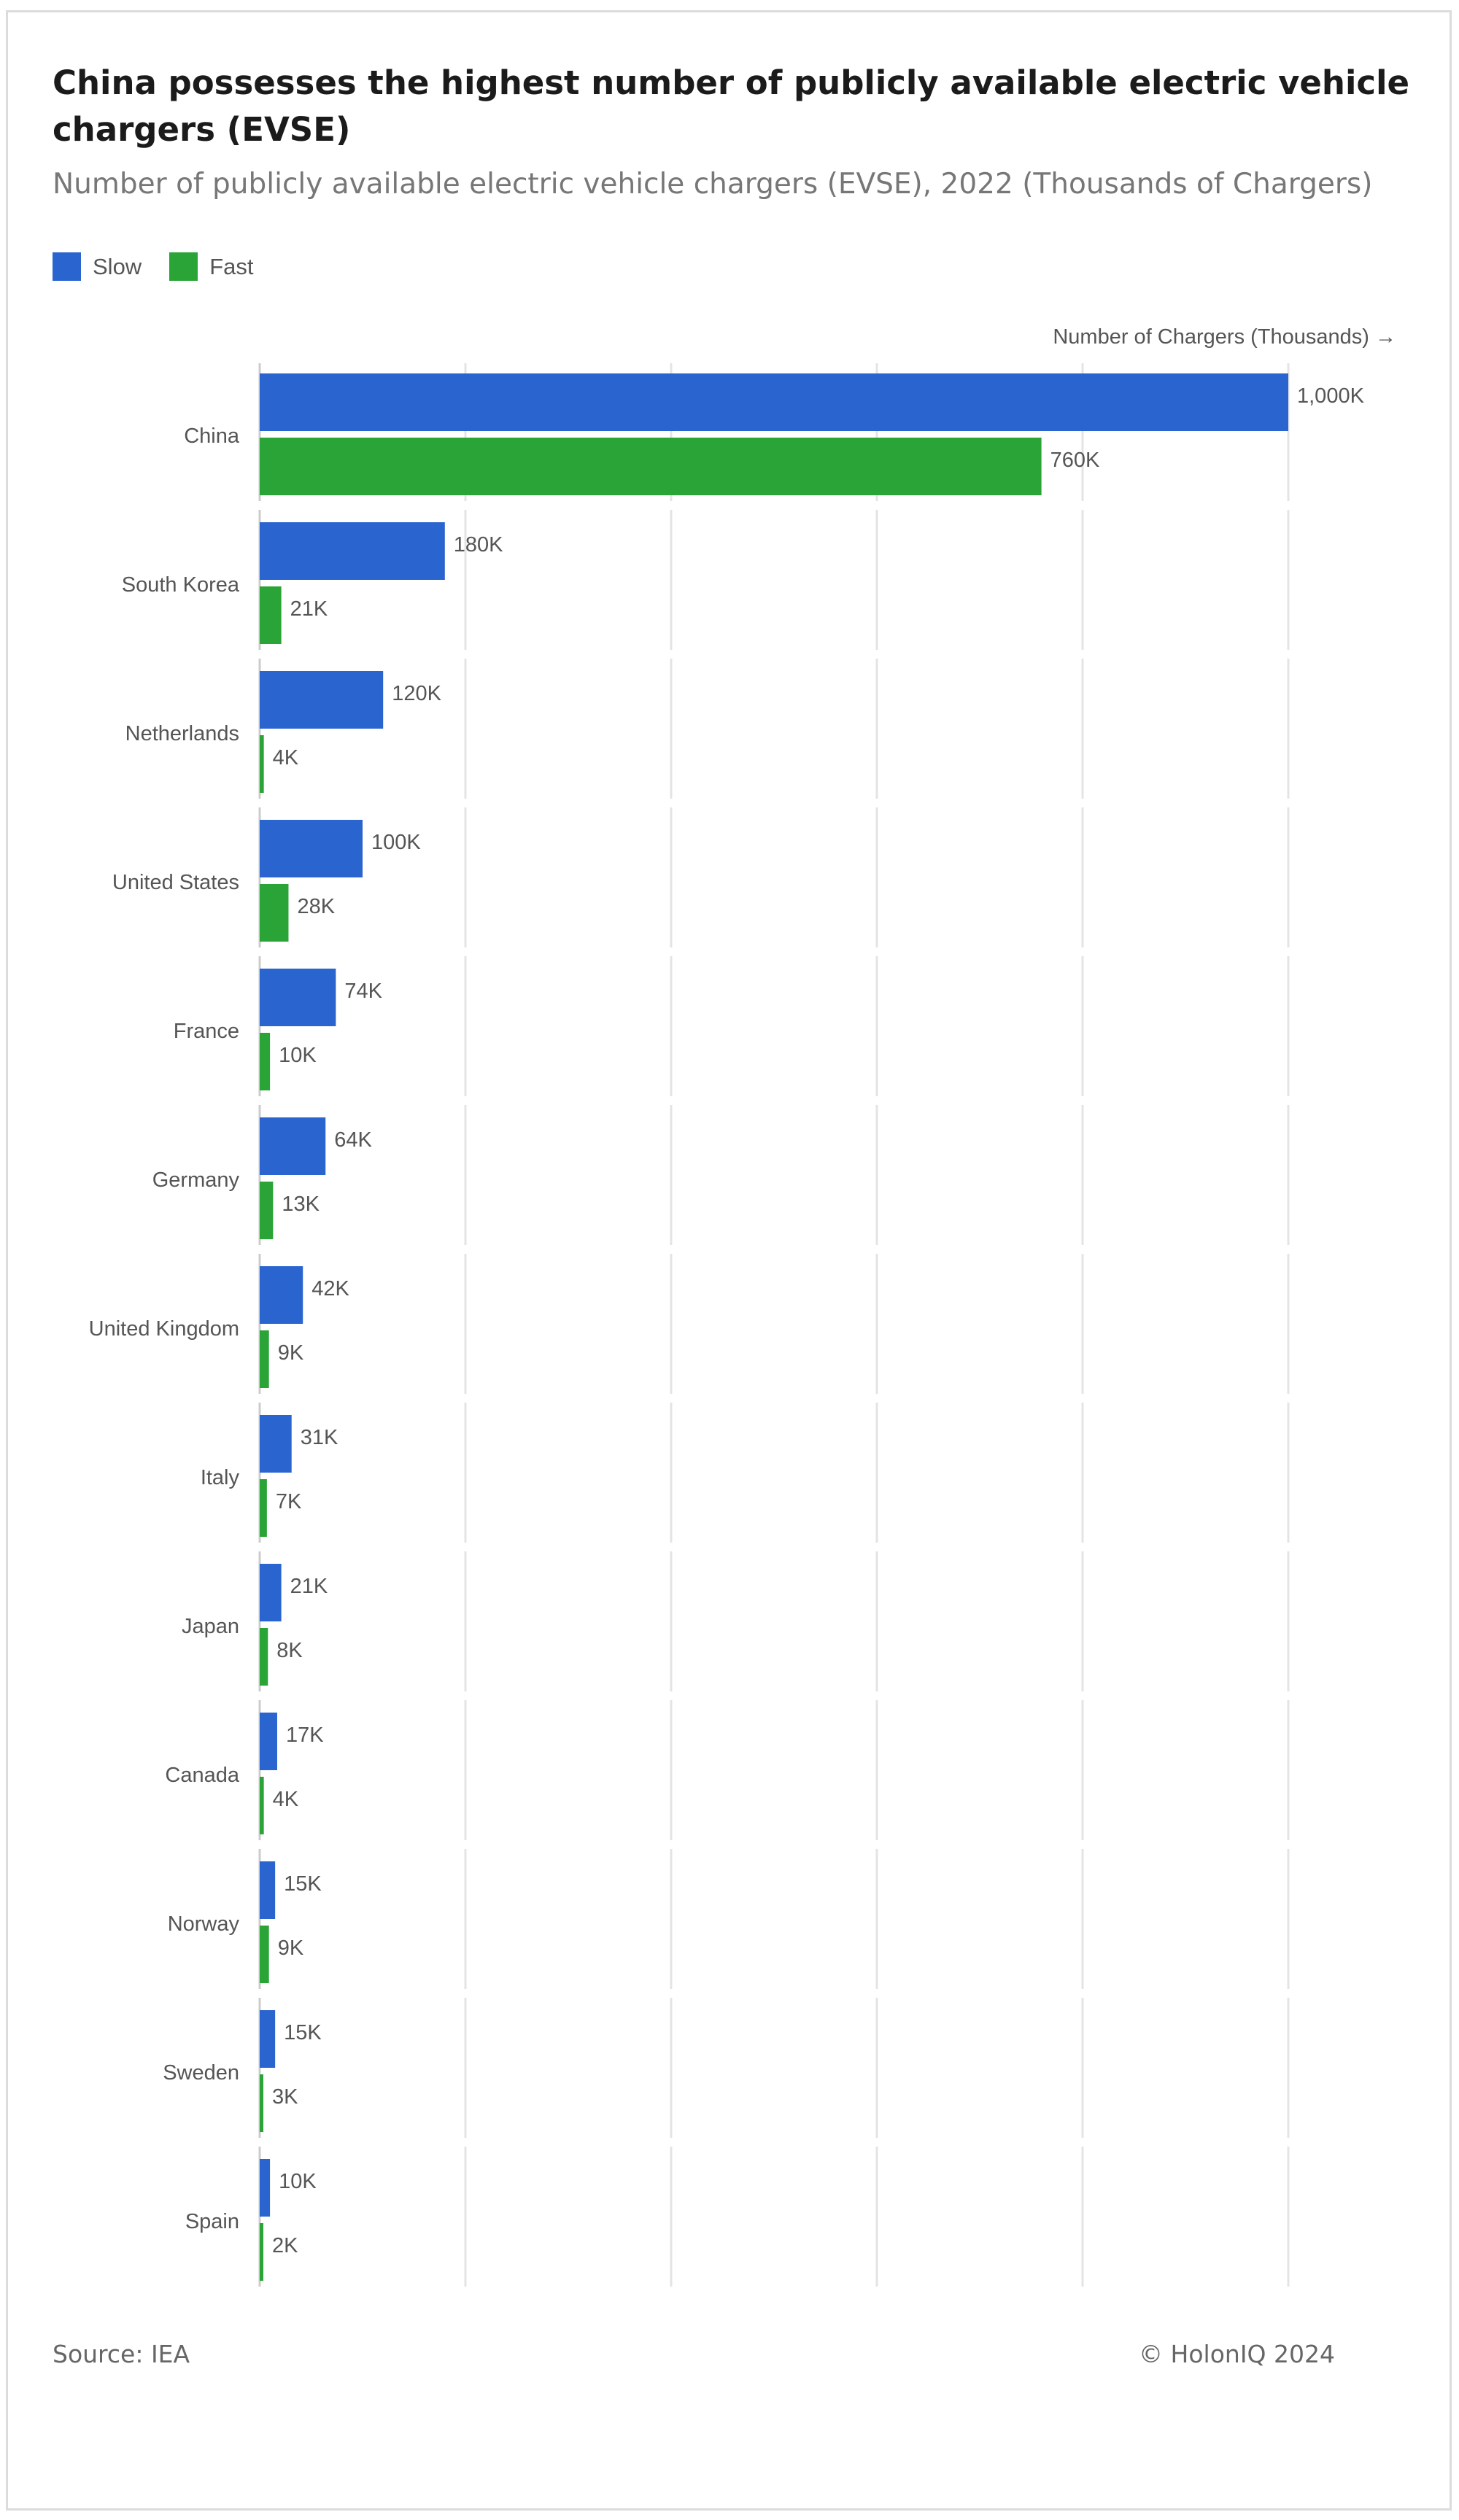 Image resolution: width=1459 pixels, height=2520 pixels. I want to click on legend-item-slow: Slow, so click(97, 266).